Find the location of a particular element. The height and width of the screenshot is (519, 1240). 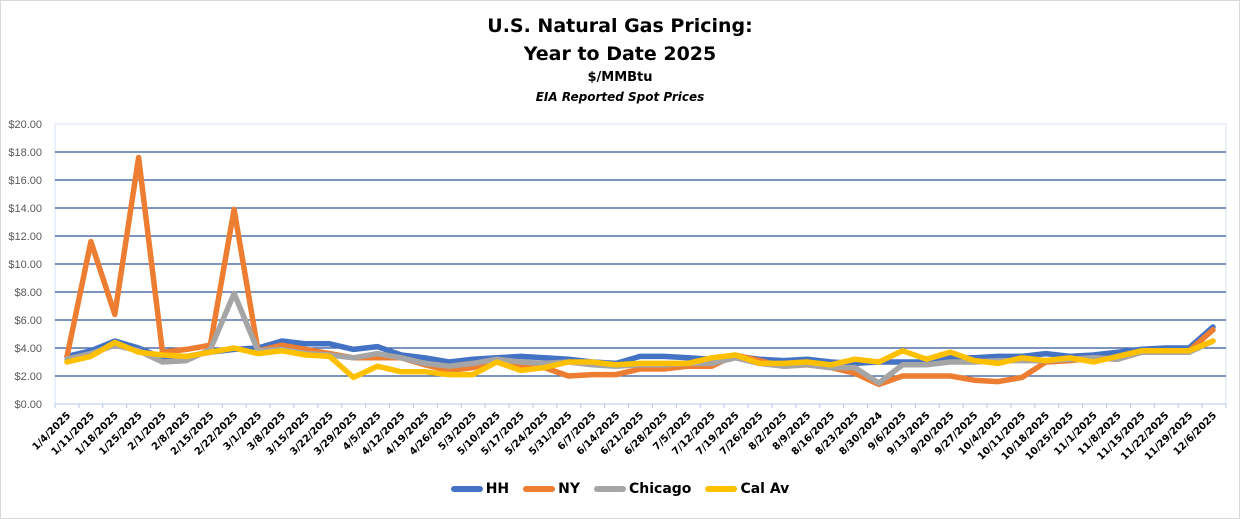

y-tick-label: $2.00 is located at coordinates (28, 377).